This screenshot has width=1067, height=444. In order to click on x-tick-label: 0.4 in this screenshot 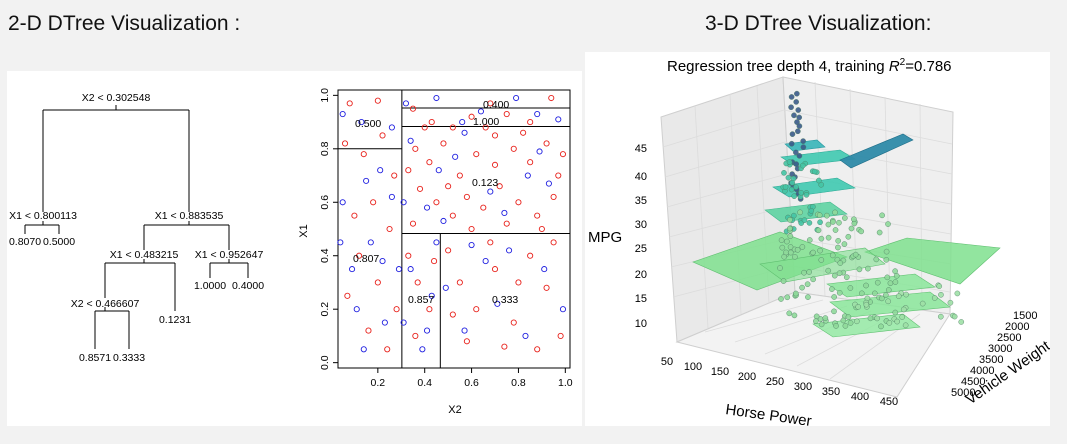, I will do `click(424, 383)`.